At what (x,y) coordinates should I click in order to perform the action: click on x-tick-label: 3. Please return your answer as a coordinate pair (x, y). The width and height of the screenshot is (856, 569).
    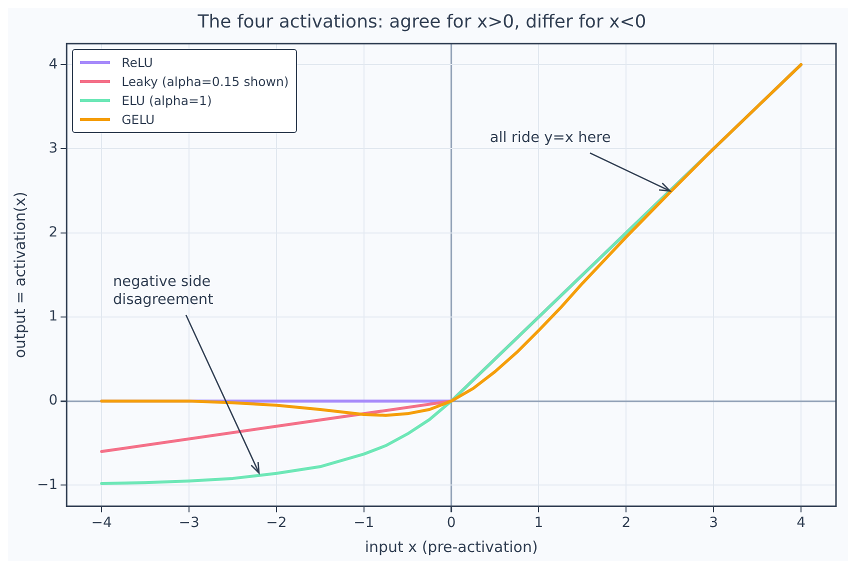
    Looking at the image, I should click on (713, 523).